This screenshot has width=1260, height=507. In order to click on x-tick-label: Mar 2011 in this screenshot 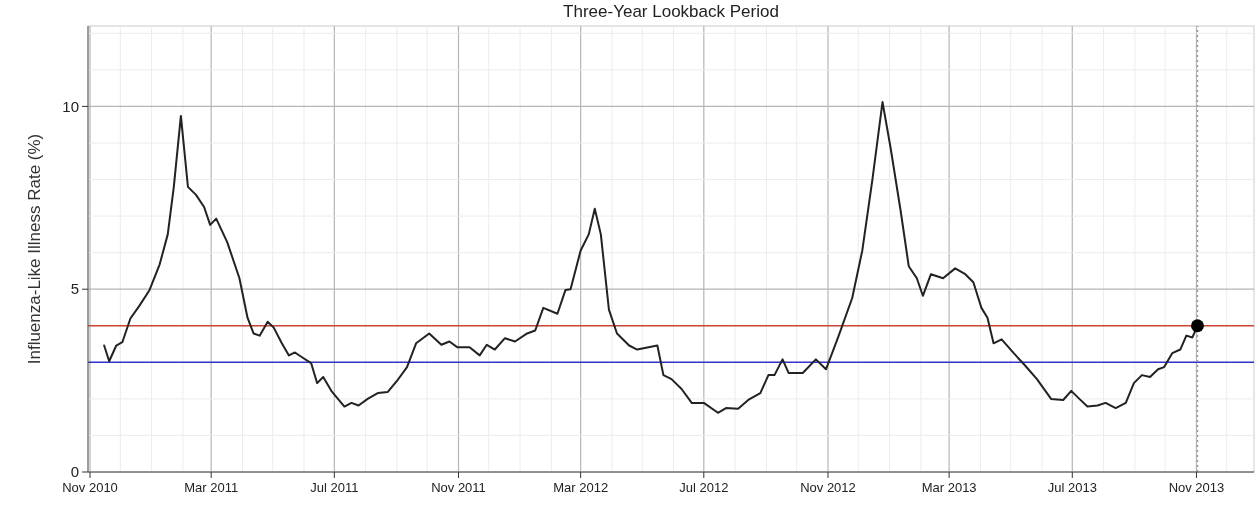, I will do `click(211, 487)`.